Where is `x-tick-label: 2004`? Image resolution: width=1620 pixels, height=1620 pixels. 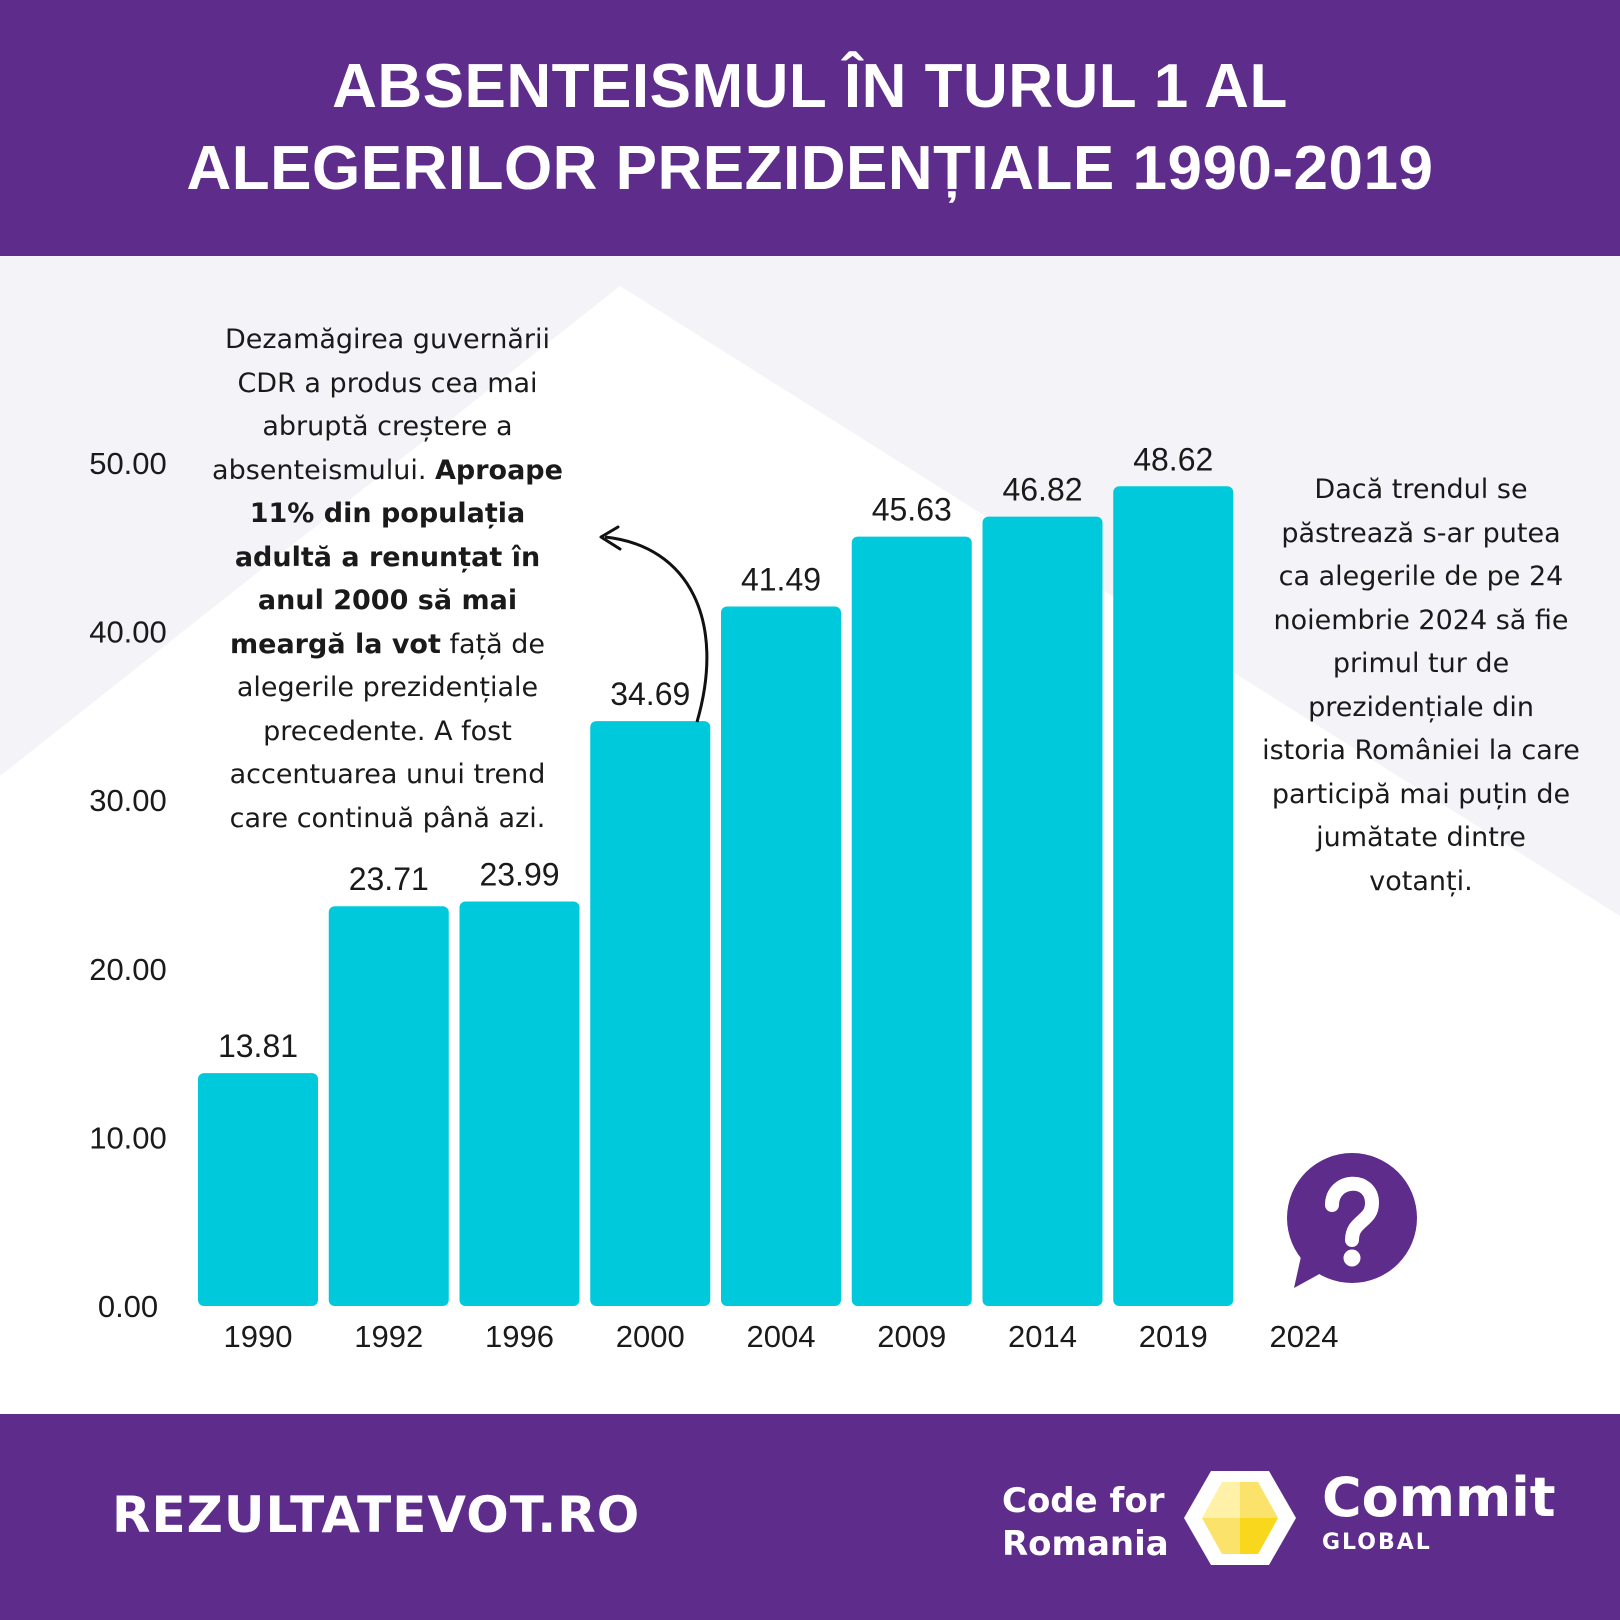 x-tick-label: 2004 is located at coordinates (781, 1336).